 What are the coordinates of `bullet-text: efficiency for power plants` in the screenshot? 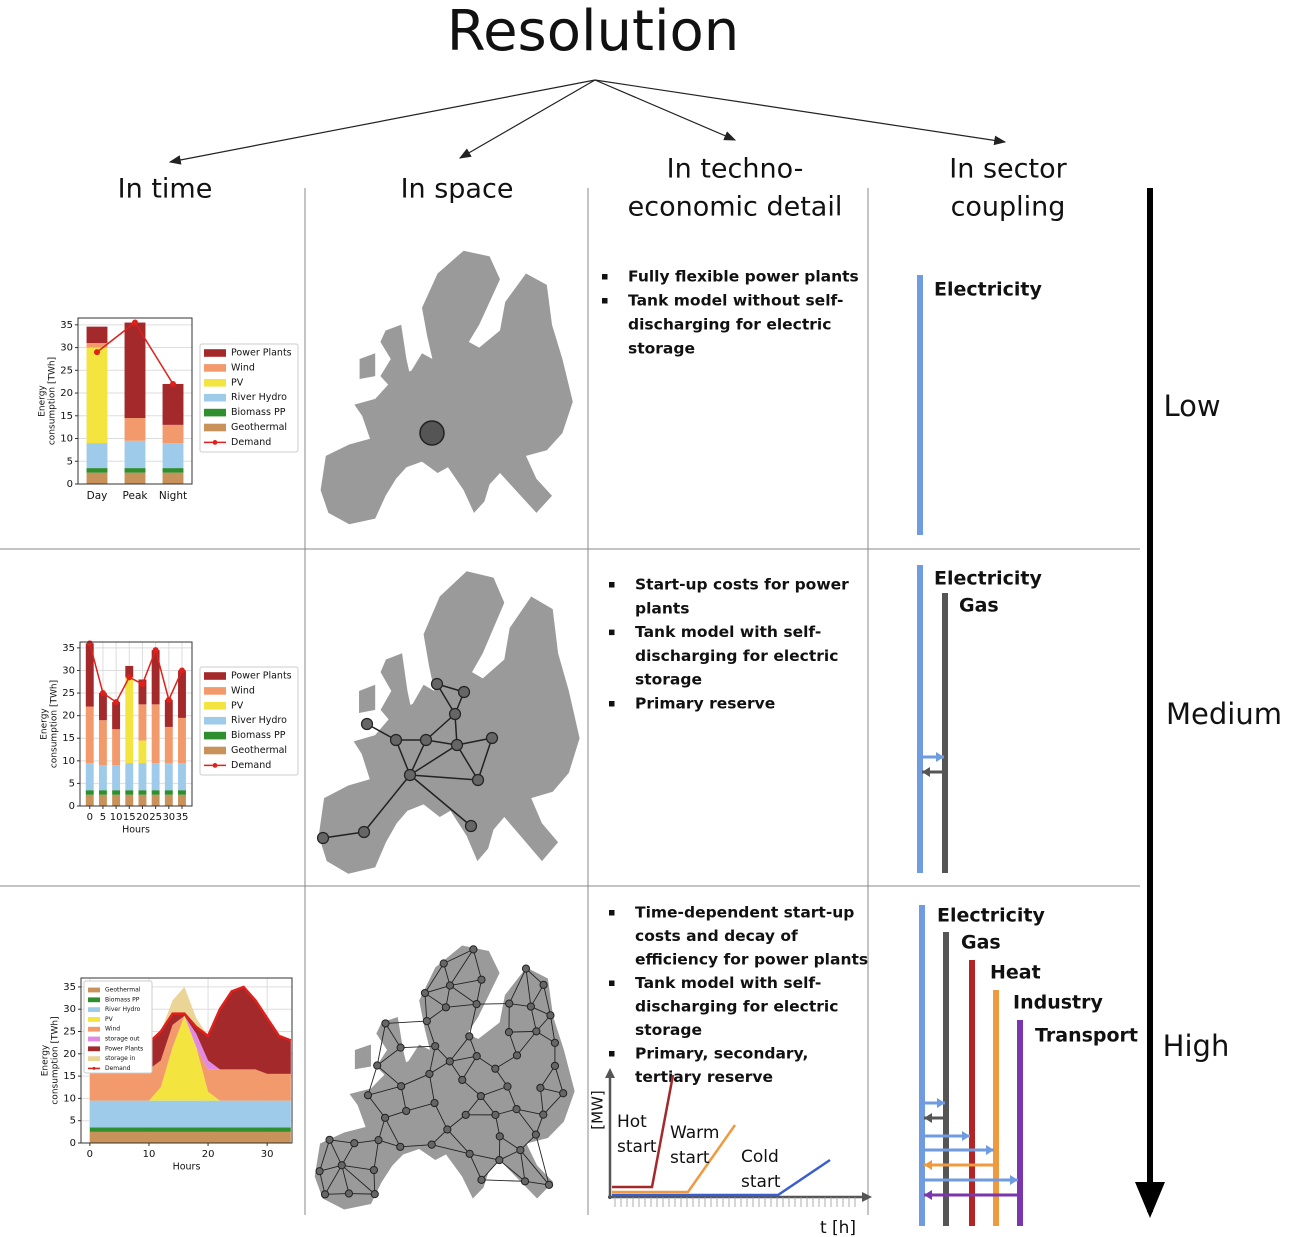 It's located at (751, 960).